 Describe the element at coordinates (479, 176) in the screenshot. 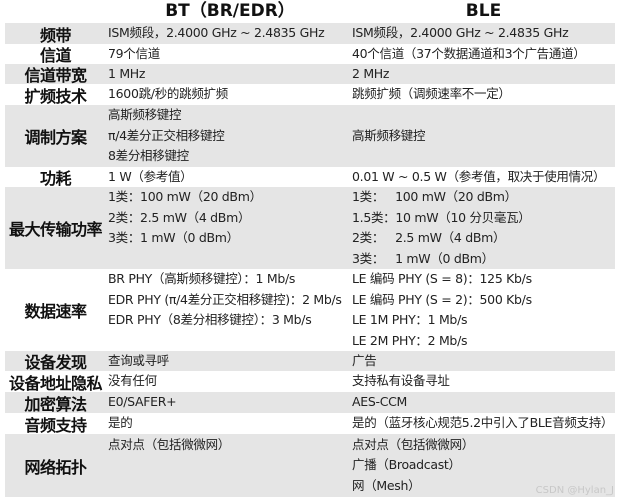

I see `ble-cell-line: 0.01 W ~ 0.5 W（参考值，取决于使用情况）` at that location.